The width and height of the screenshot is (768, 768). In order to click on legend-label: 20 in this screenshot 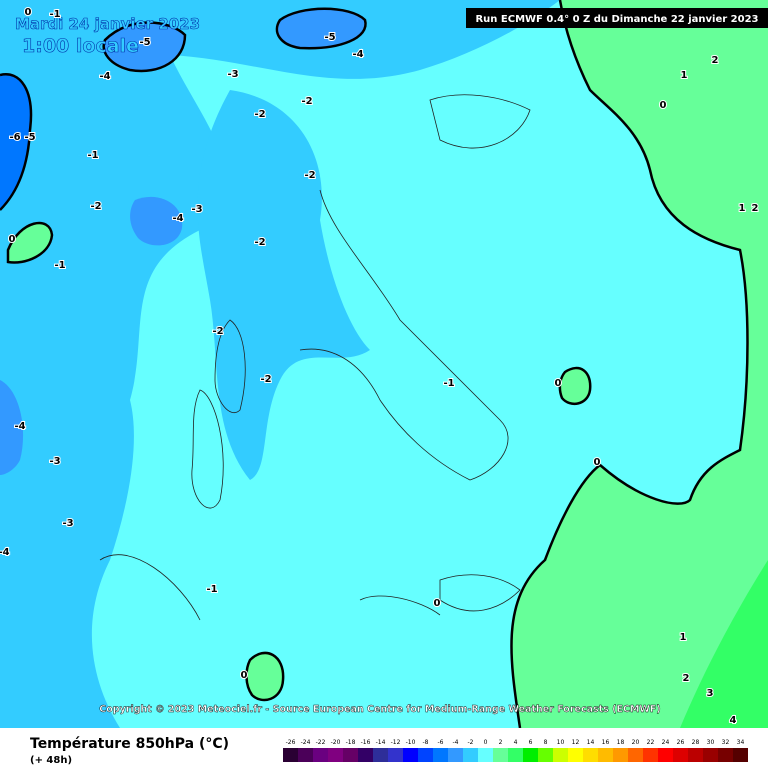, I will do `click(636, 742)`.